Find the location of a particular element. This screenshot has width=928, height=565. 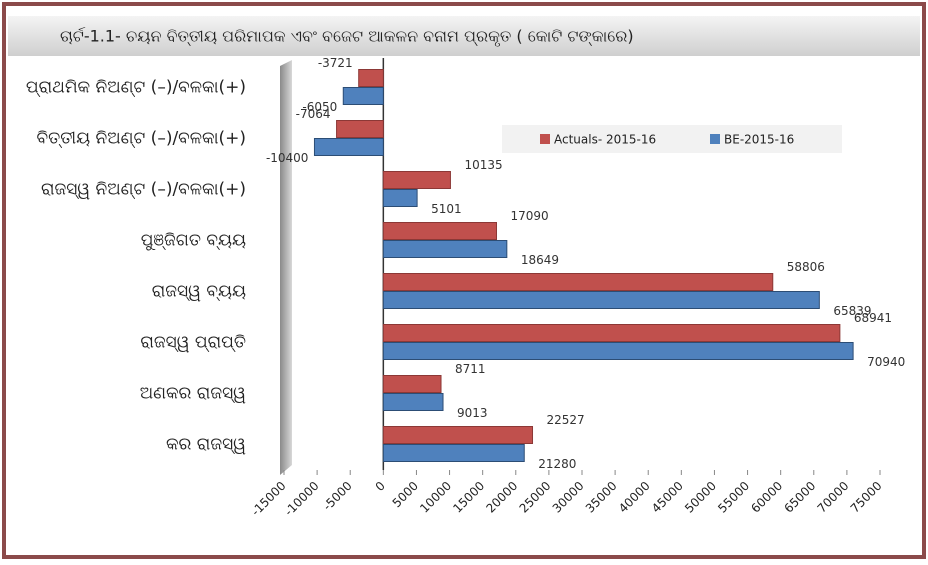

value-label: 58806 is located at coordinates (806, 267).